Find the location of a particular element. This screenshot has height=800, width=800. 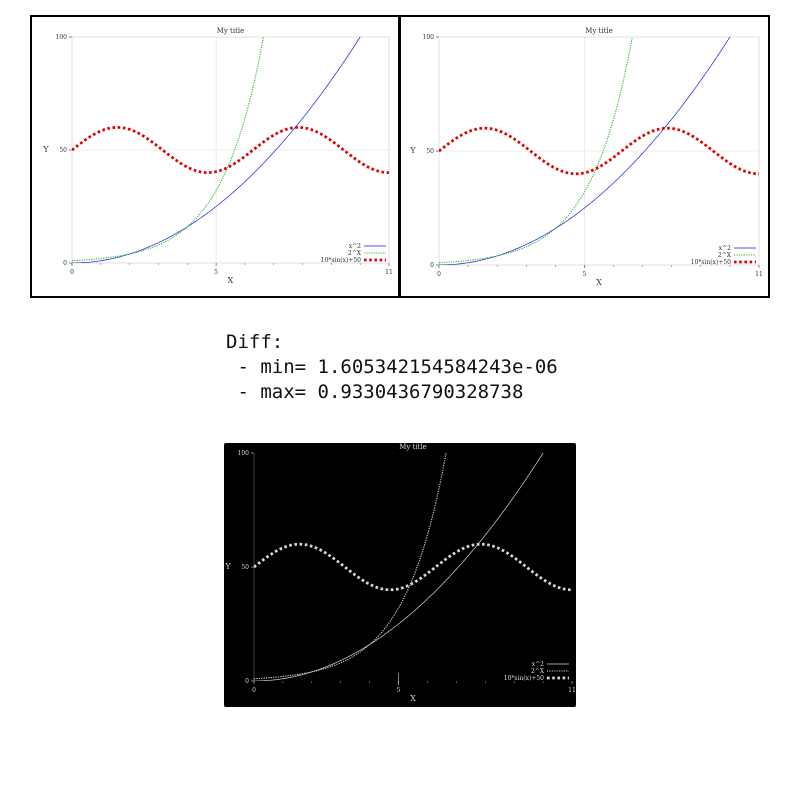

chart-left: 0 5 11 0 50 100 My title X Yx^22^X10*sin(x)+50 is located at coordinates (217, 156).